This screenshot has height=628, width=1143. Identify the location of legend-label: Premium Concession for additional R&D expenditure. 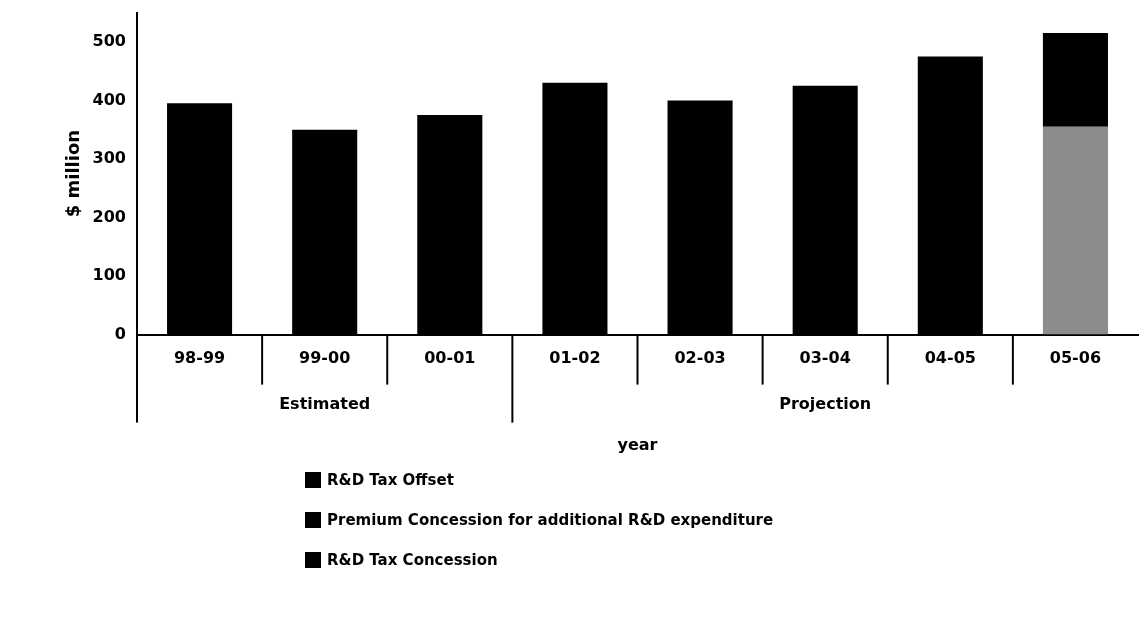
(550, 520).